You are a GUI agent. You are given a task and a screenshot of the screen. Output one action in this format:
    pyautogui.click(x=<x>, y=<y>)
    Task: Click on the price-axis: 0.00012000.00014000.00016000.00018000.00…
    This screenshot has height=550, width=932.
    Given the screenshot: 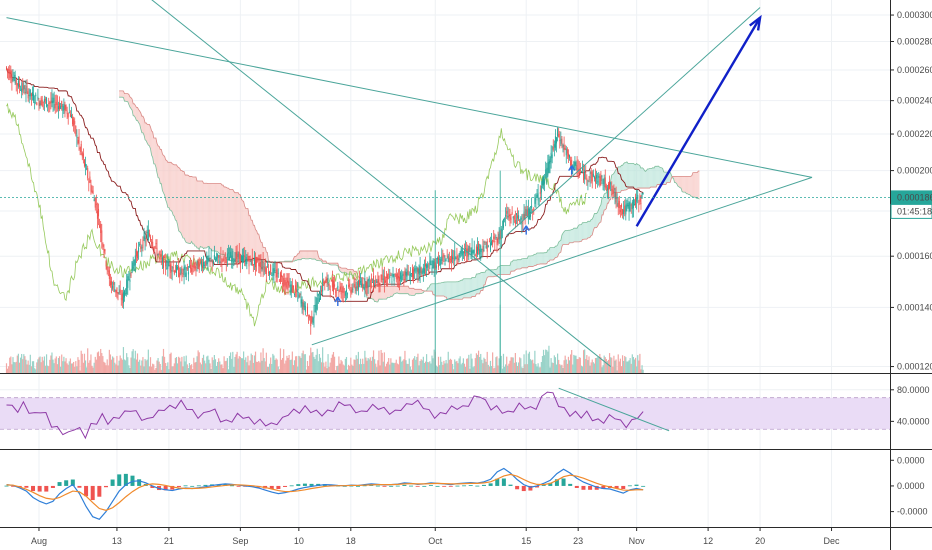 What is the action you would take?
    pyautogui.click(x=911, y=263)
    